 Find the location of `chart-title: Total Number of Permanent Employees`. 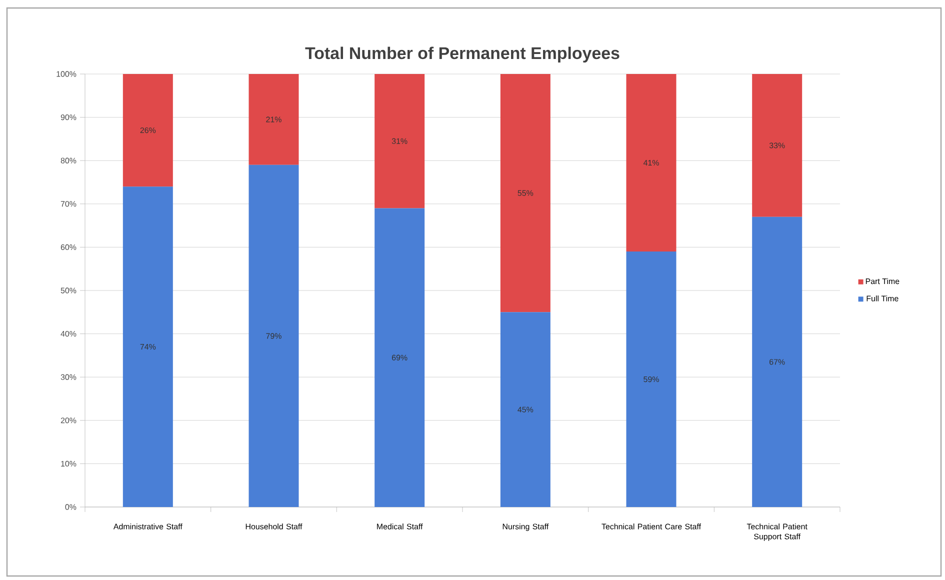

chart-title: Total Number of Permanent Employees is located at coordinates (462, 54).